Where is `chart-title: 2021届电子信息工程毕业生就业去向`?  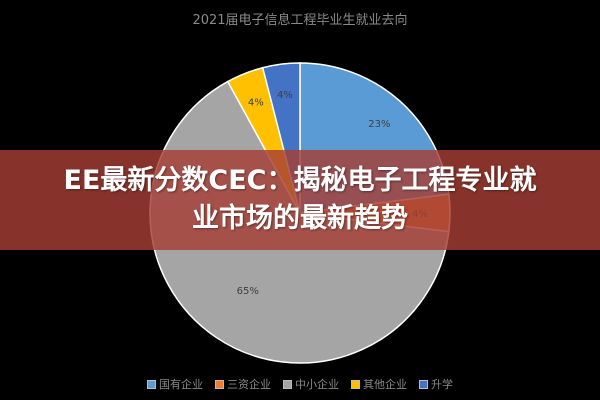
chart-title: 2021届电子信息工程毕业生就业去向 is located at coordinates (300, 20).